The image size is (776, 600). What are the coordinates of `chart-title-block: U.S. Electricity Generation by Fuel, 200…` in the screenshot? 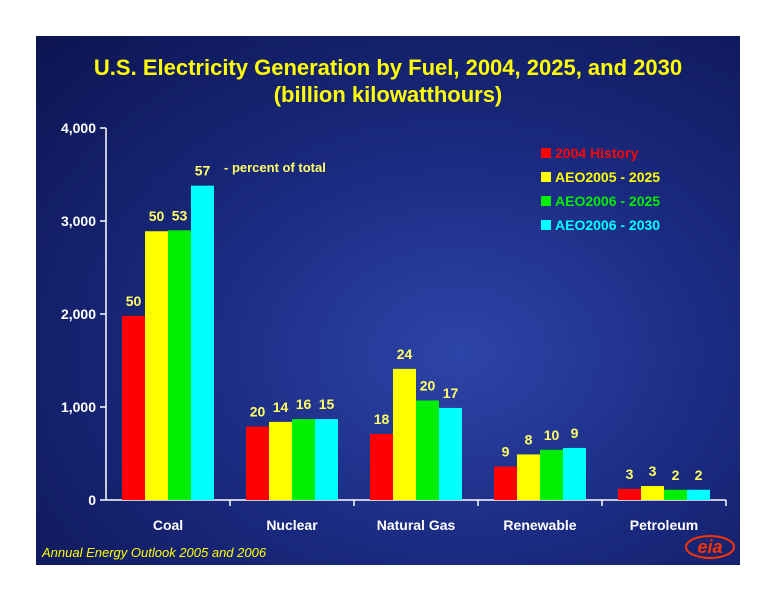 It's located at (388, 81).